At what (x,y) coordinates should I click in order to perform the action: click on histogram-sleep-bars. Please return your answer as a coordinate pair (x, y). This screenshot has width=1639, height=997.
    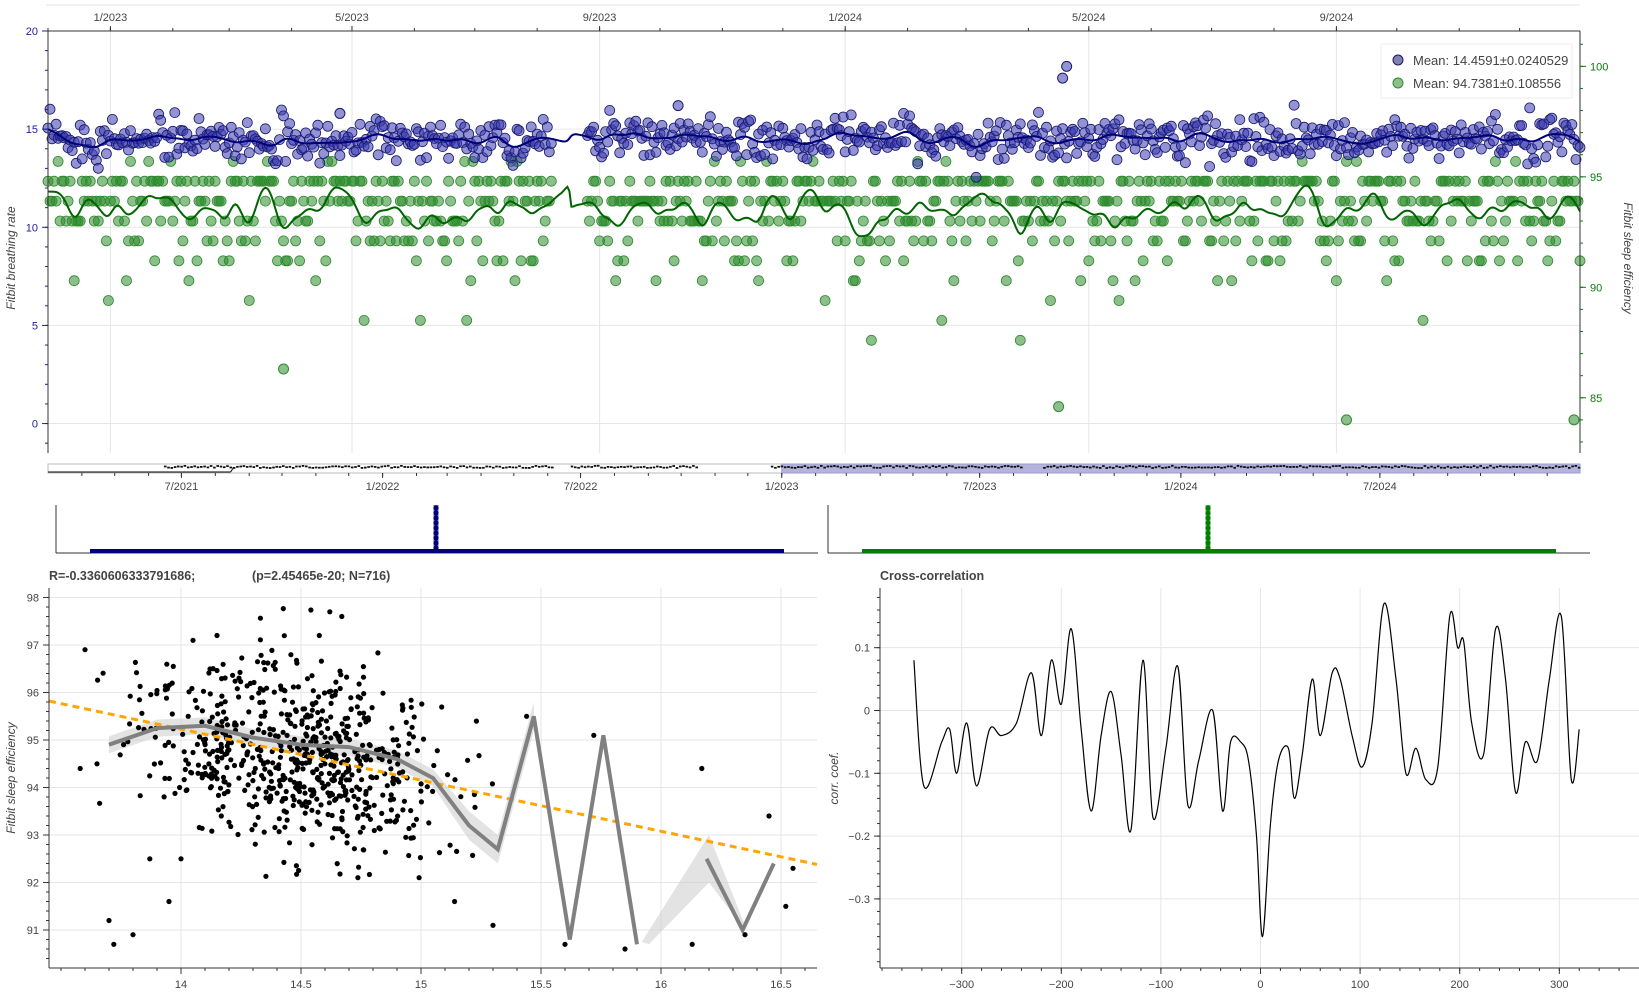
    Looking at the image, I should click on (1209, 529).